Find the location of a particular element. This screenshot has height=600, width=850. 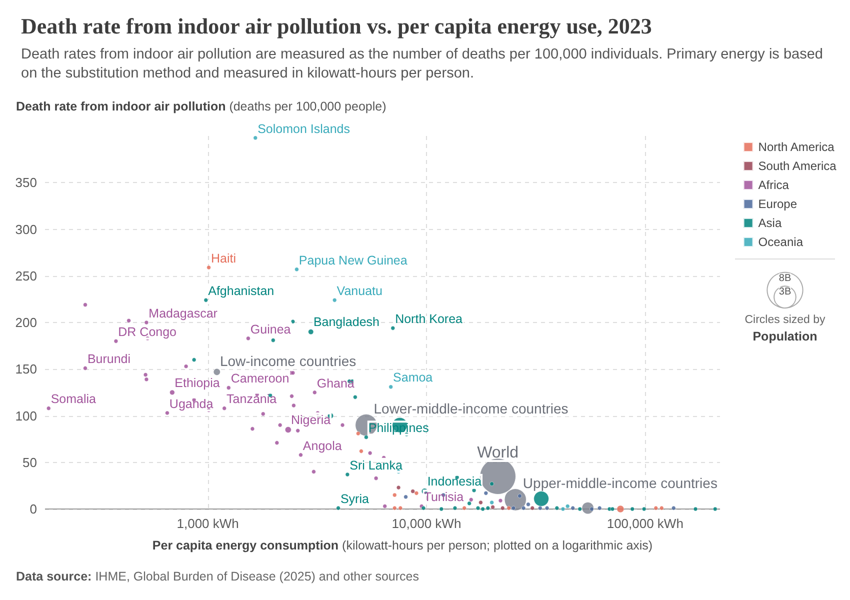

annotation: Angola is located at coordinates (322, 445).